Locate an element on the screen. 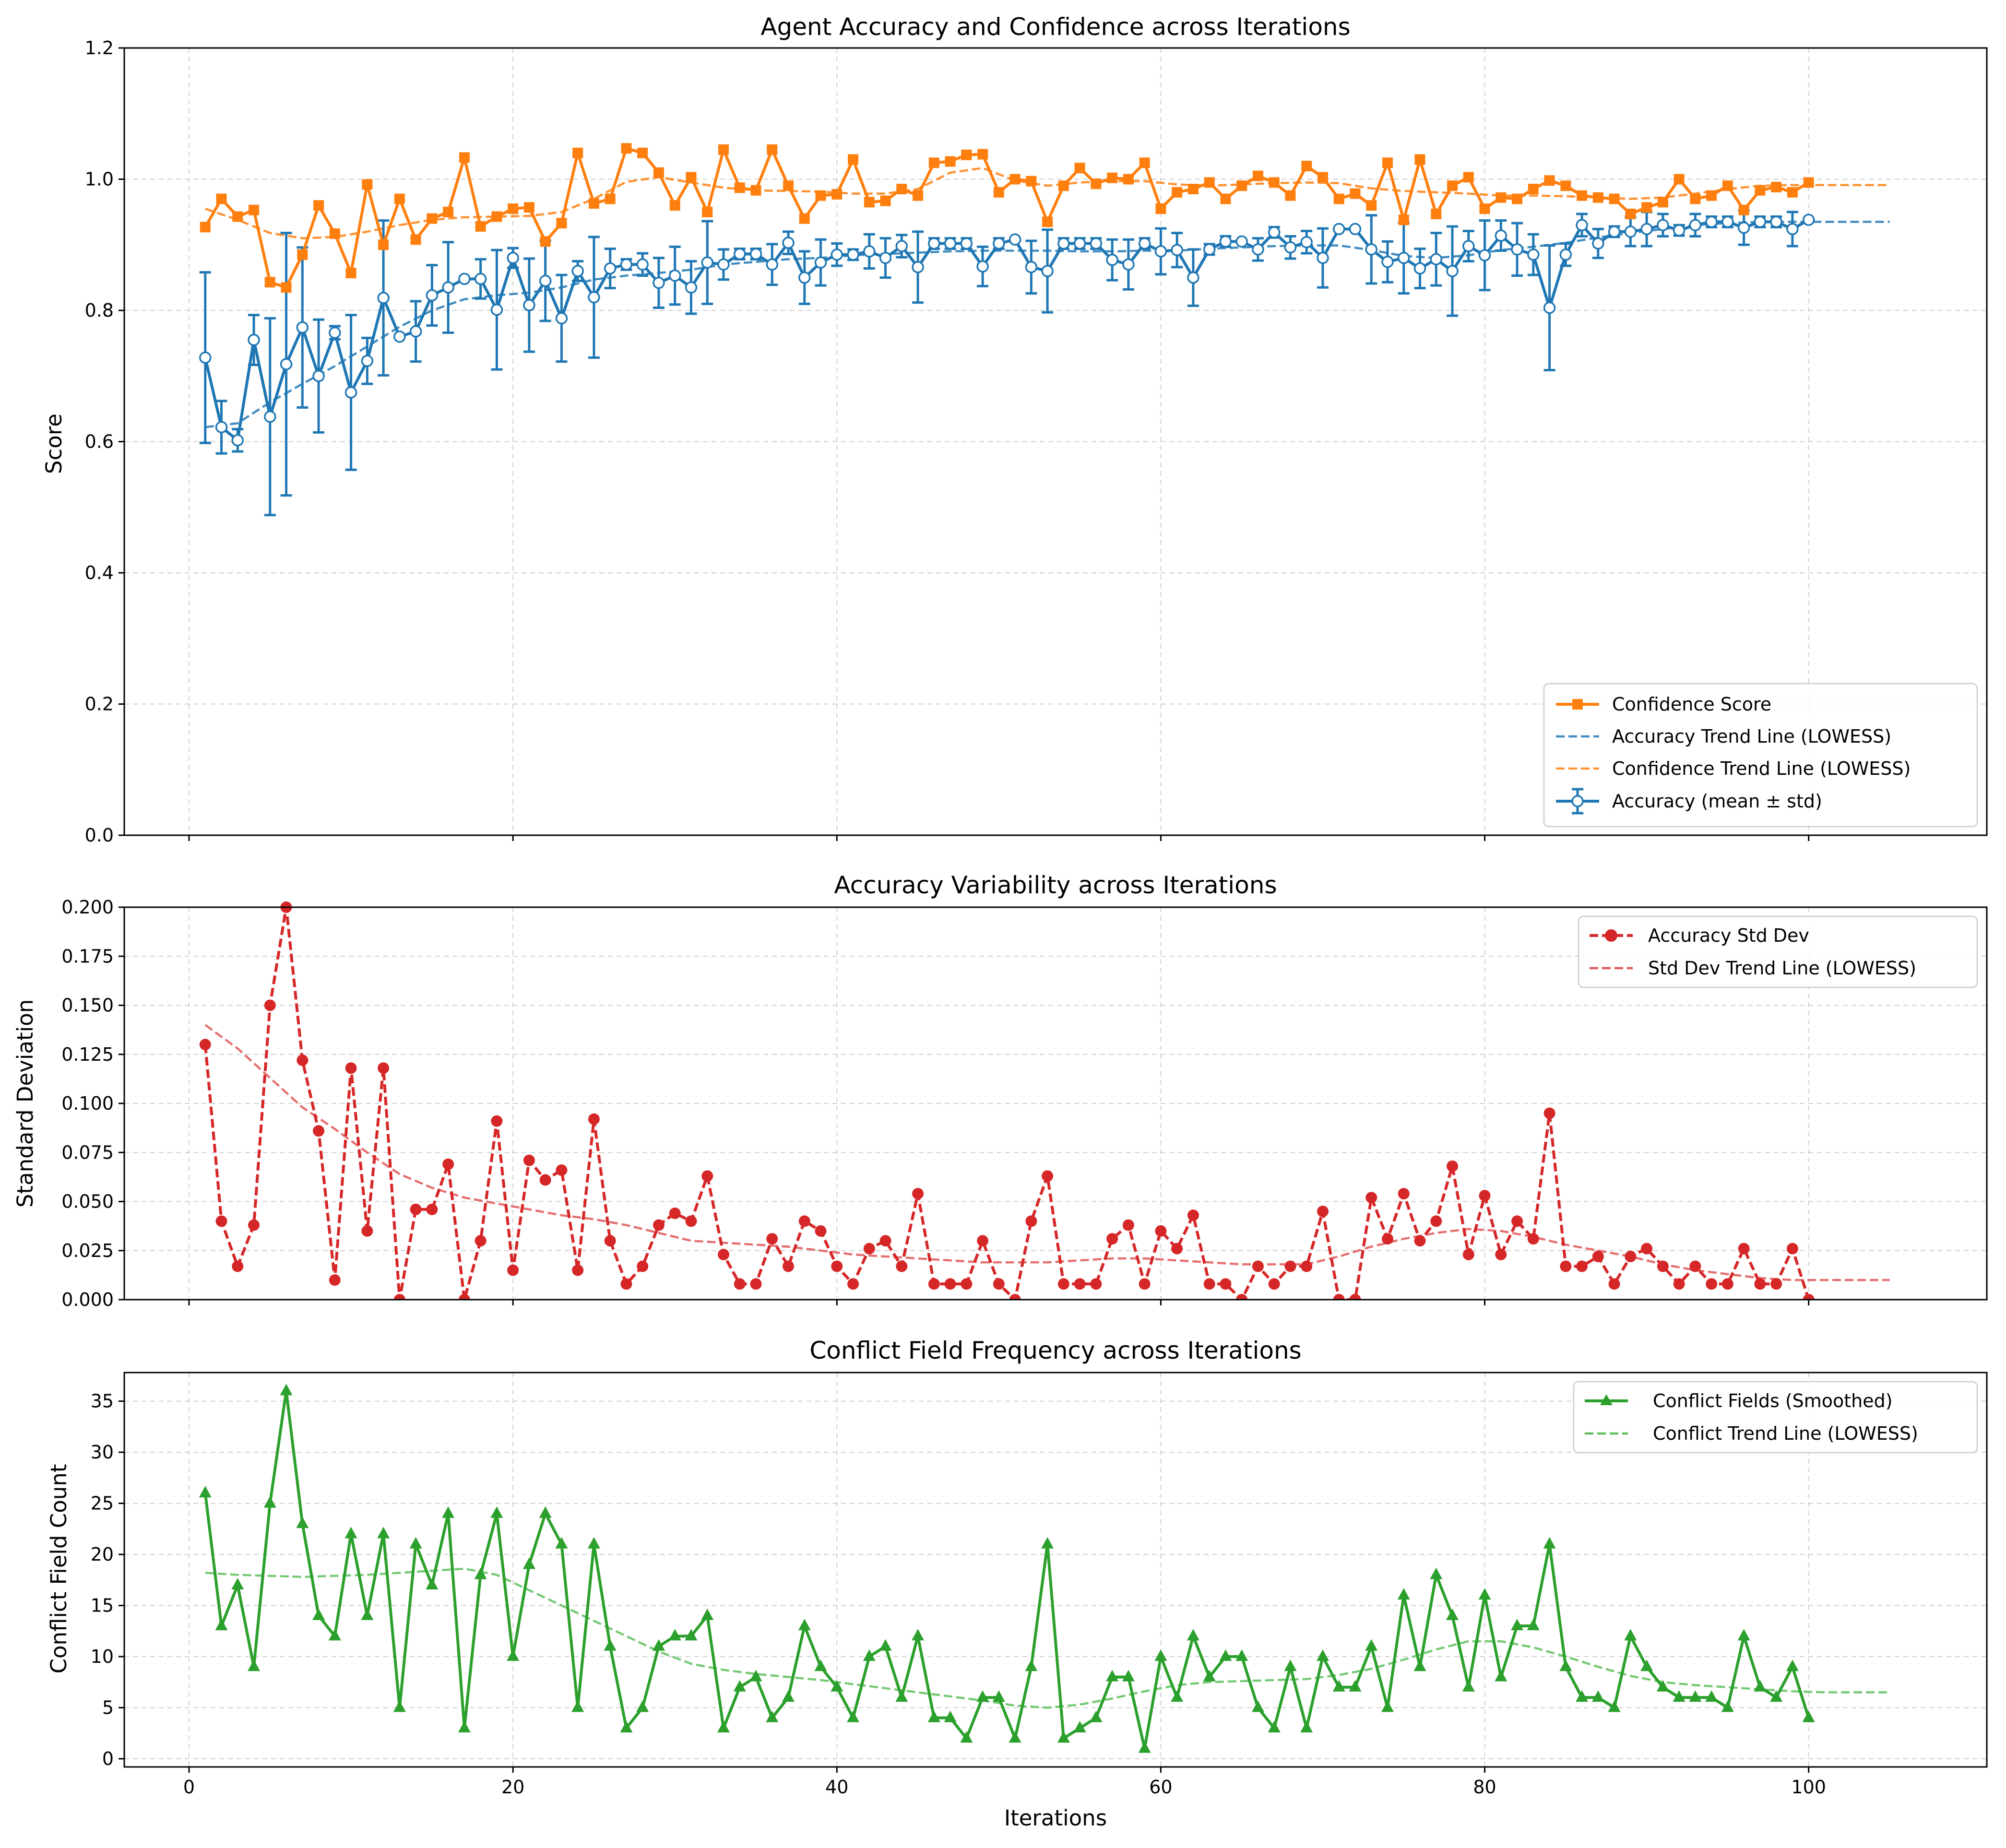  y-tick-label: 0.000 is located at coordinates (87, 1299).